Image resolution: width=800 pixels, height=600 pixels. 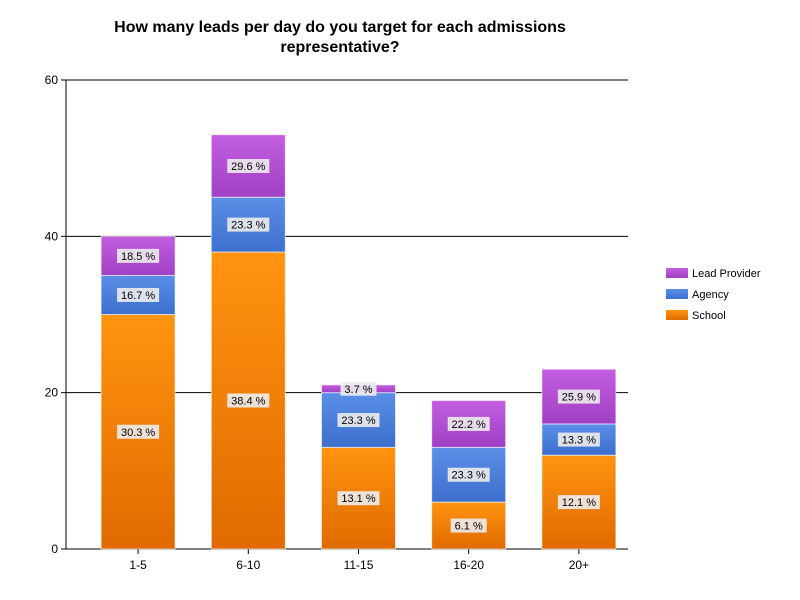 I want to click on data-label: 13.1 %, so click(x=358, y=499).